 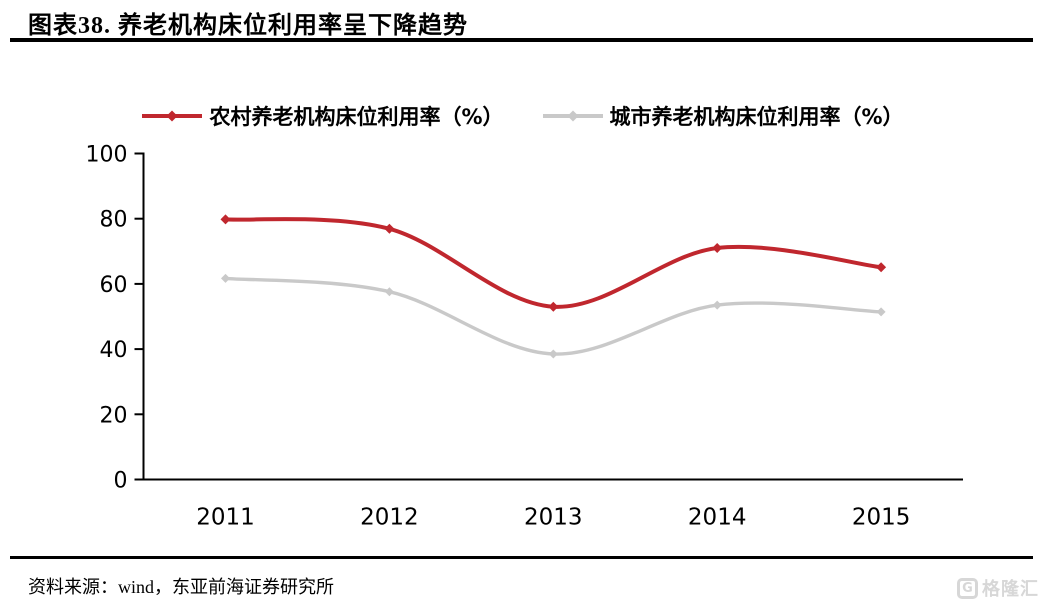 I want to click on gelonghui-logo: G 格隆汇, so click(x=998, y=588).